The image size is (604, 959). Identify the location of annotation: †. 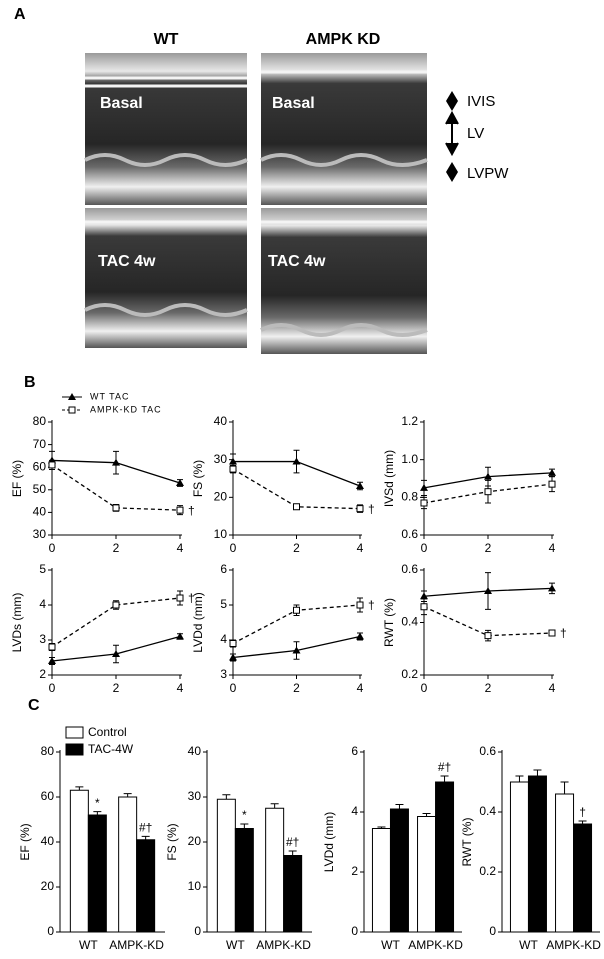
(582, 812).